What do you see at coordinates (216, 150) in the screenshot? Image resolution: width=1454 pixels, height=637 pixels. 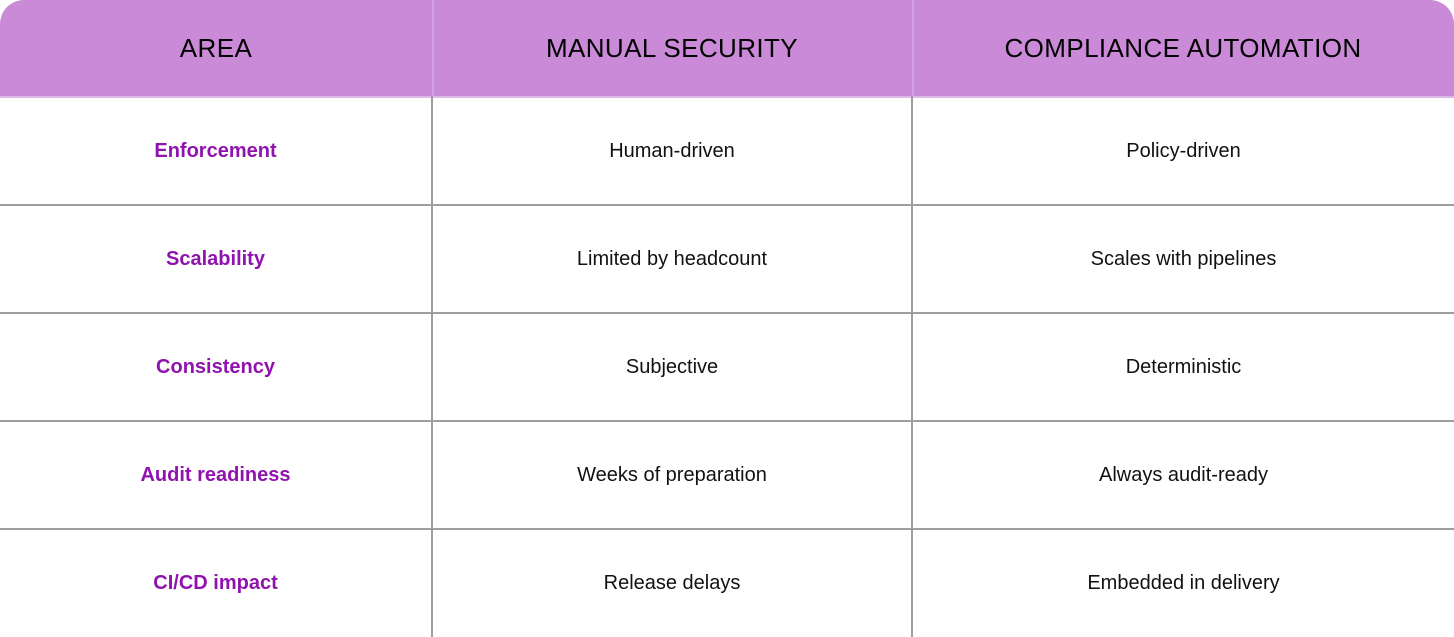 I see `cell-area: Enforcement` at bounding box center [216, 150].